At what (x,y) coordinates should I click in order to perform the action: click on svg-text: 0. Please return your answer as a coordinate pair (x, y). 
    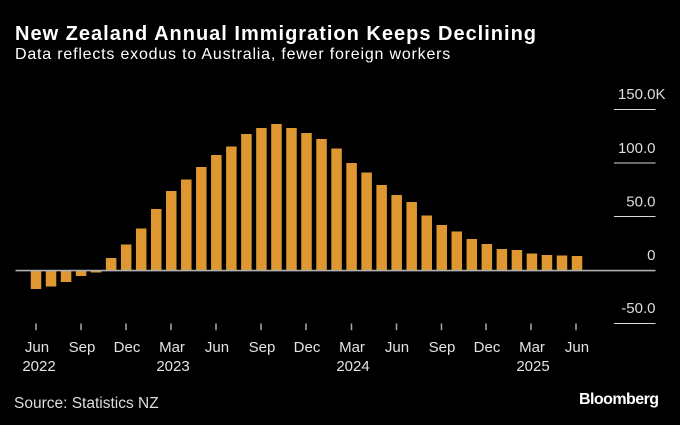
    Looking at the image, I should click on (651, 255).